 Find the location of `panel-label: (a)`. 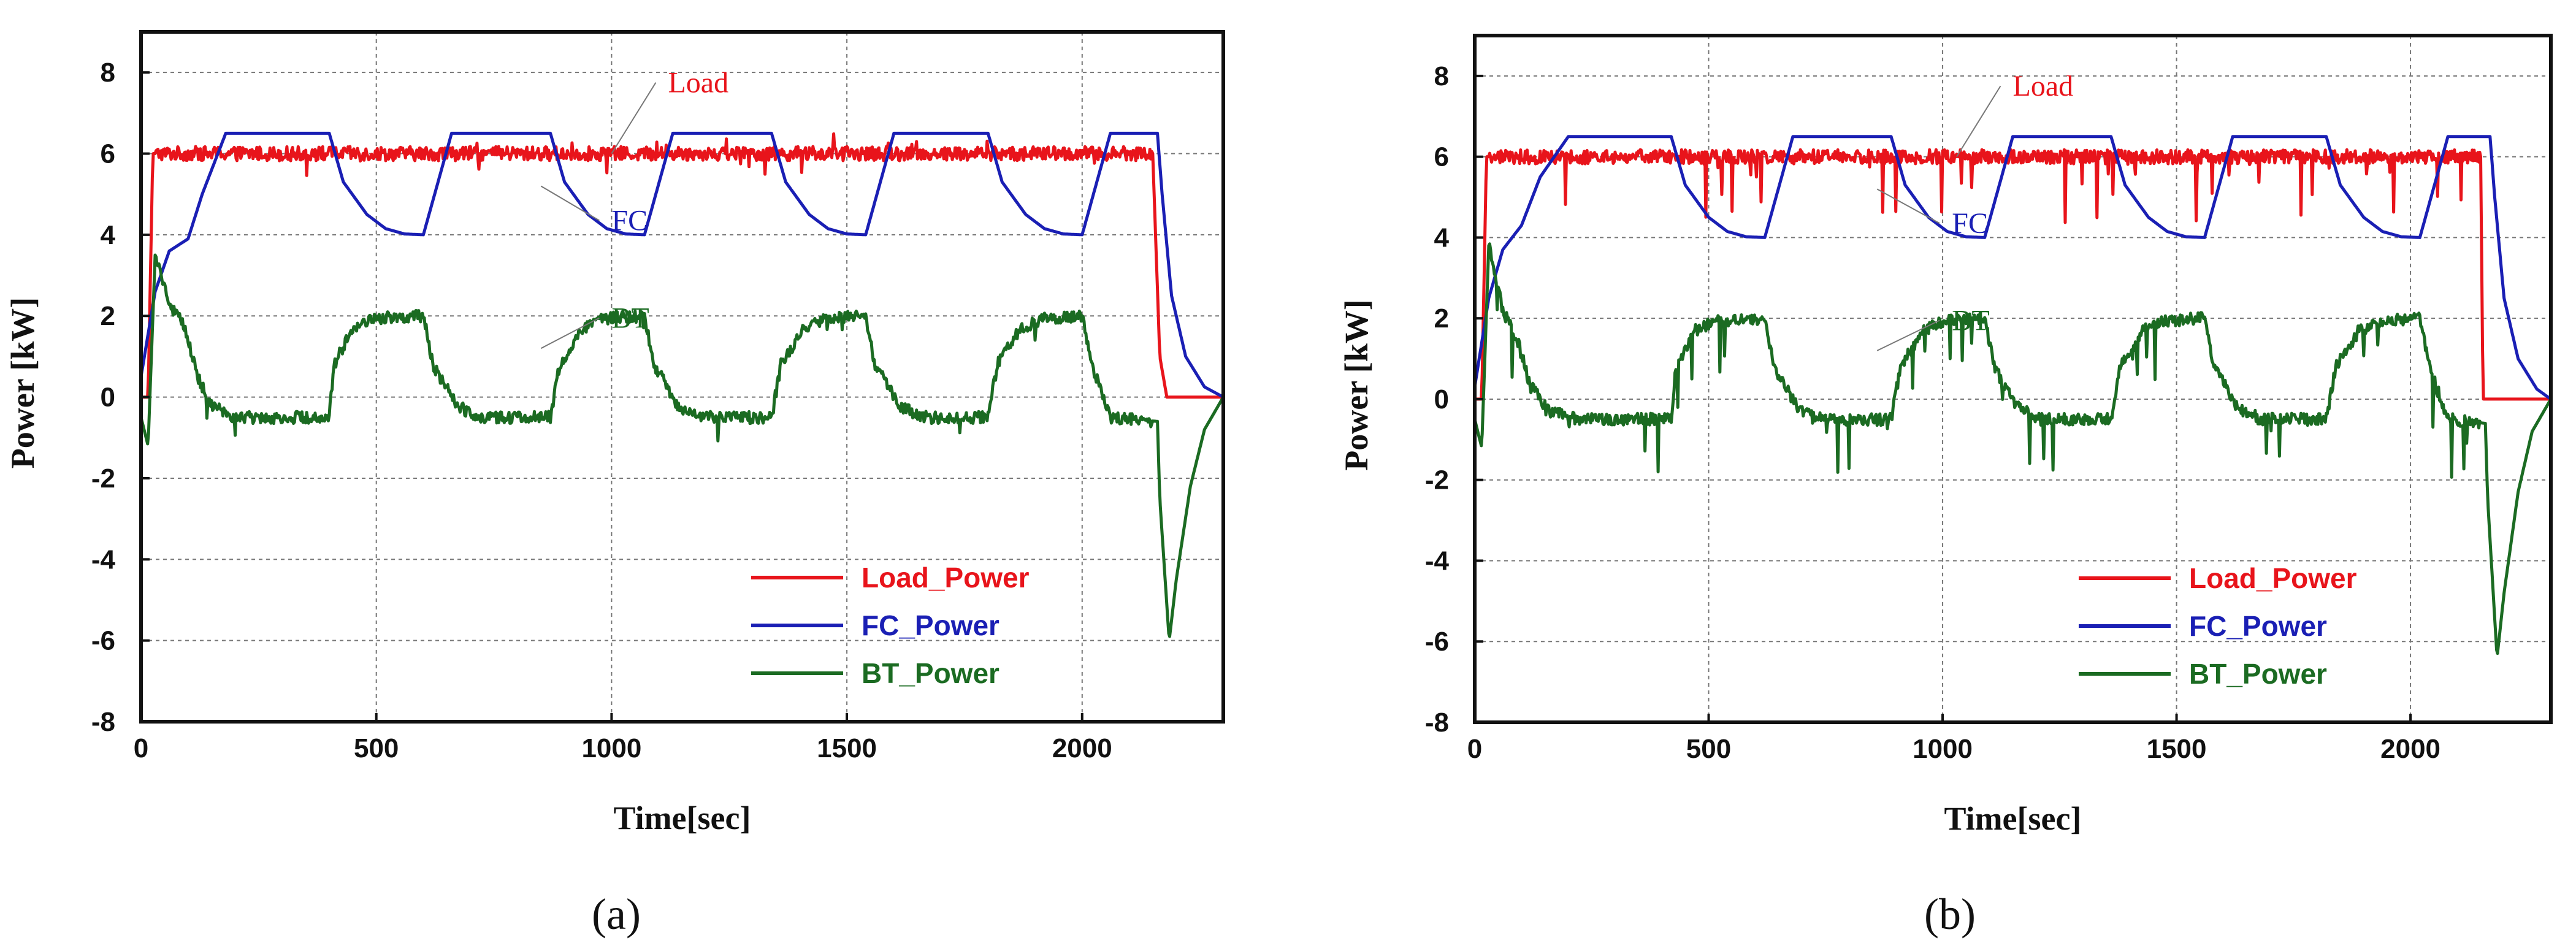

panel-label: (a) is located at coordinates (616, 914).